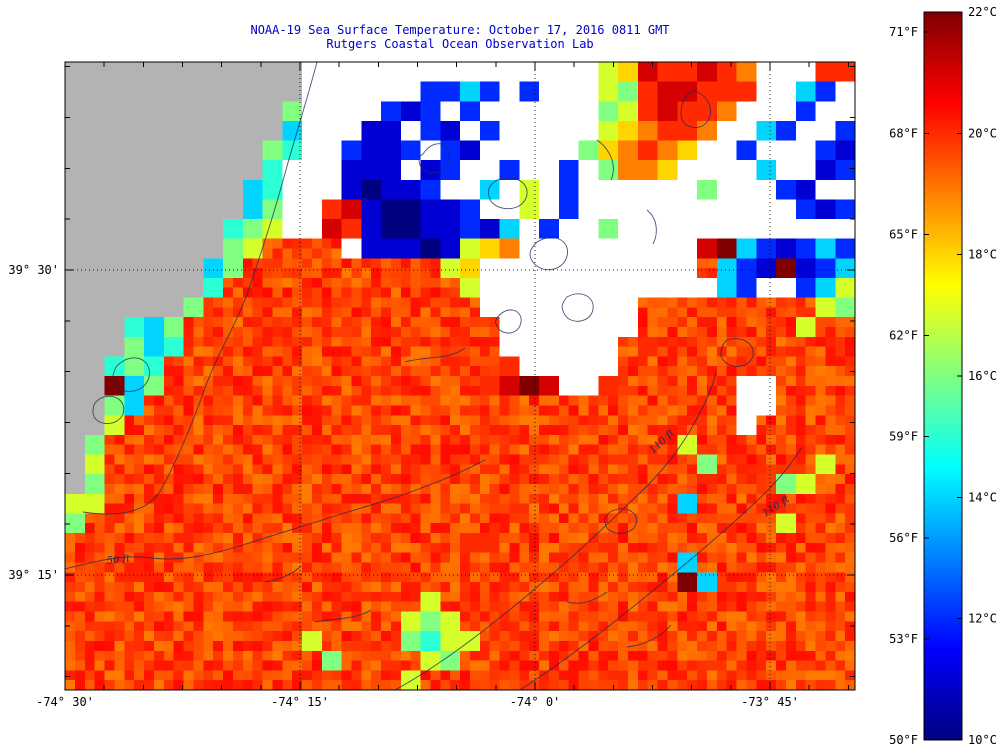  What do you see at coordinates (459, 44) in the screenshot?
I see `figure-subtitle: Rutgers Coastal Ocean Observation Lab` at bounding box center [459, 44].